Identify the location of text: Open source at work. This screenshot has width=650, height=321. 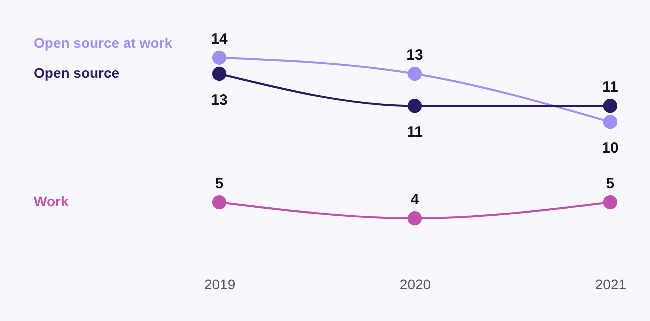
(103, 42).